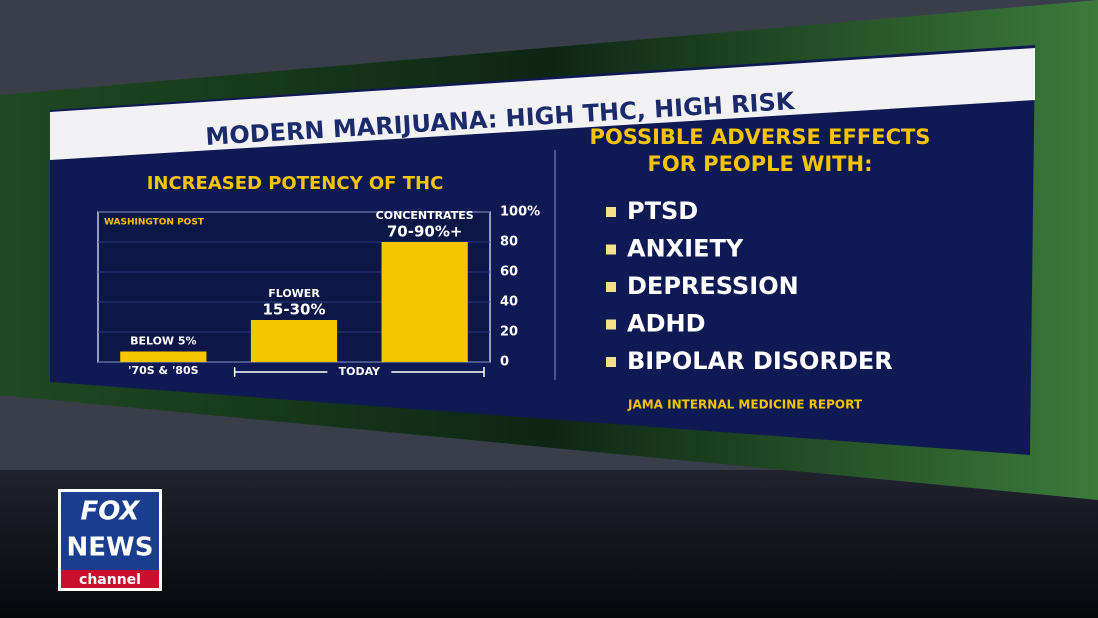  Describe the element at coordinates (163, 341) in the screenshot. I see `bar-annotation: BELOW 5%` at that location.